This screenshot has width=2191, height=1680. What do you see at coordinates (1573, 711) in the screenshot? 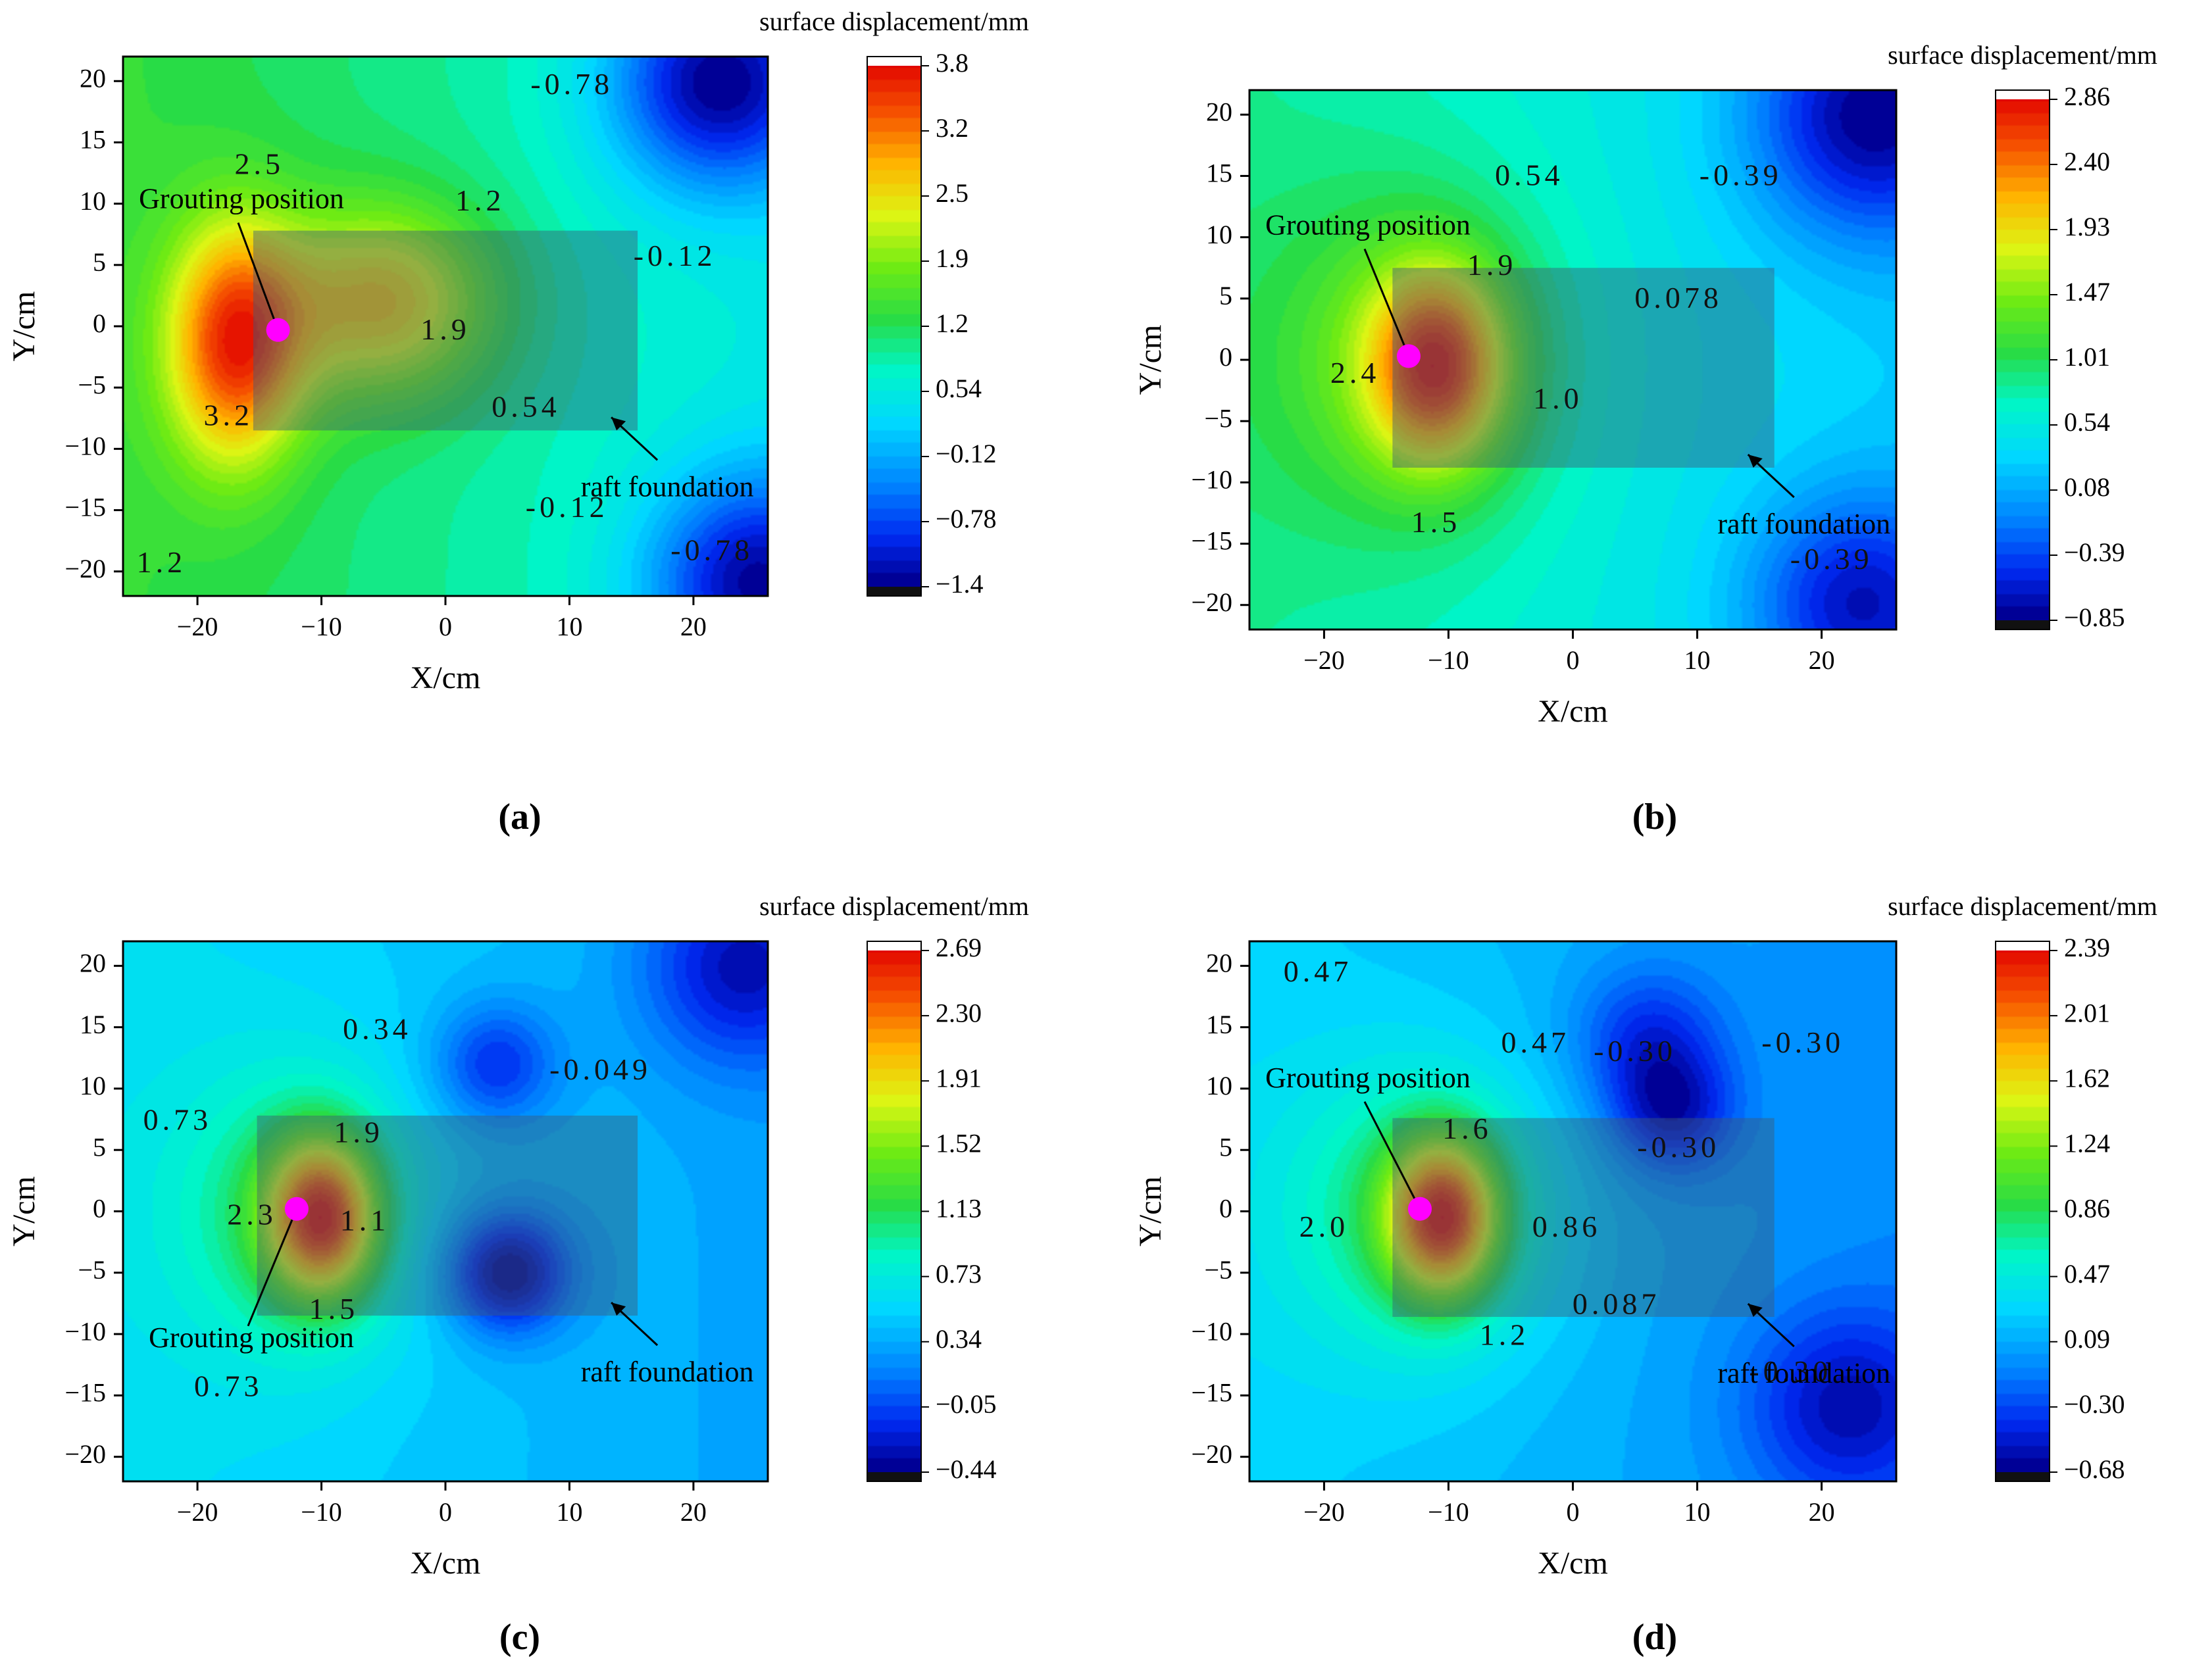
I see `x-axis-title: X/cm` at bounding box center [1573, 711].